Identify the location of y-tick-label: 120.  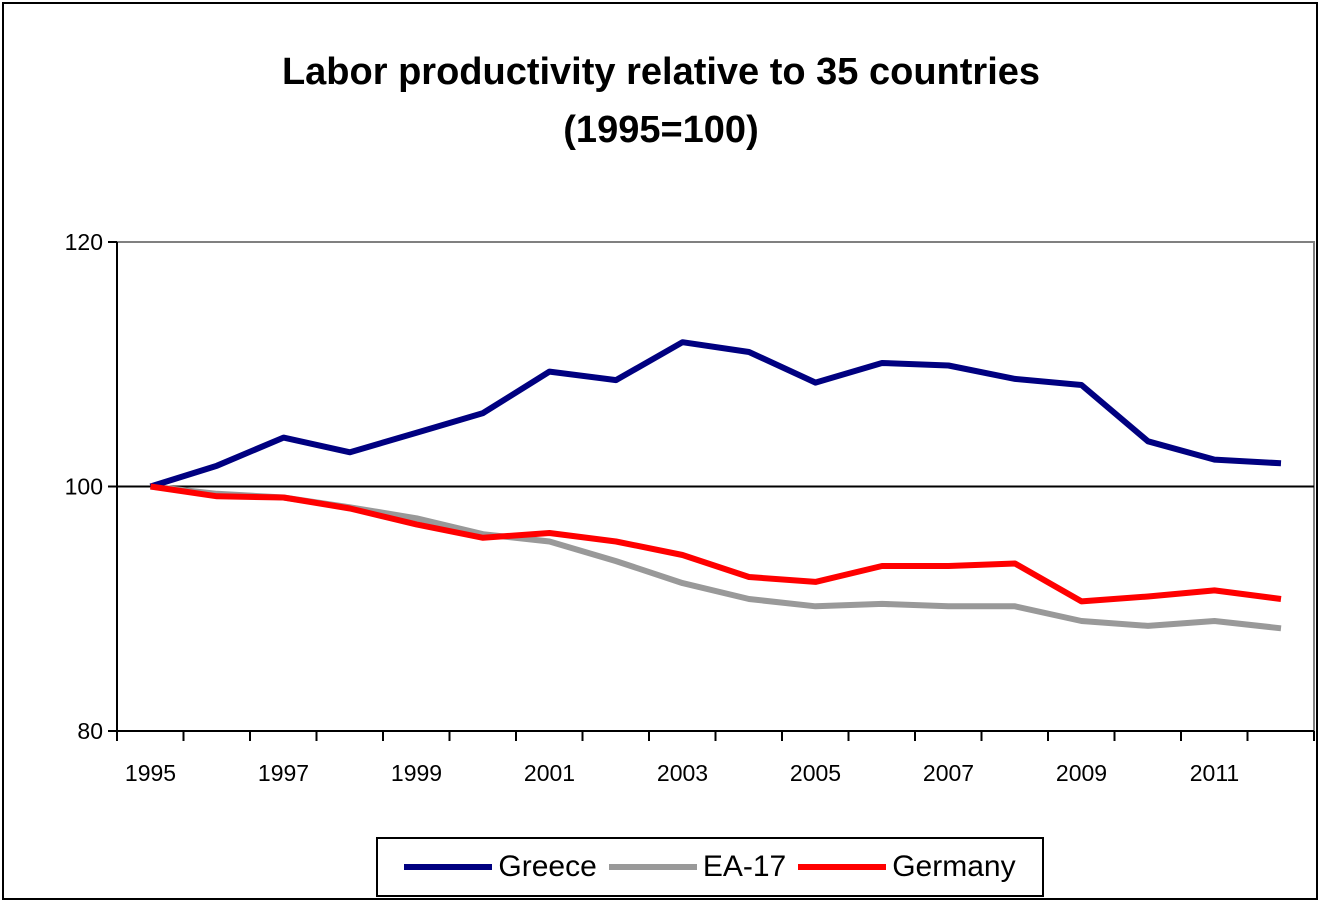
(84, 242).